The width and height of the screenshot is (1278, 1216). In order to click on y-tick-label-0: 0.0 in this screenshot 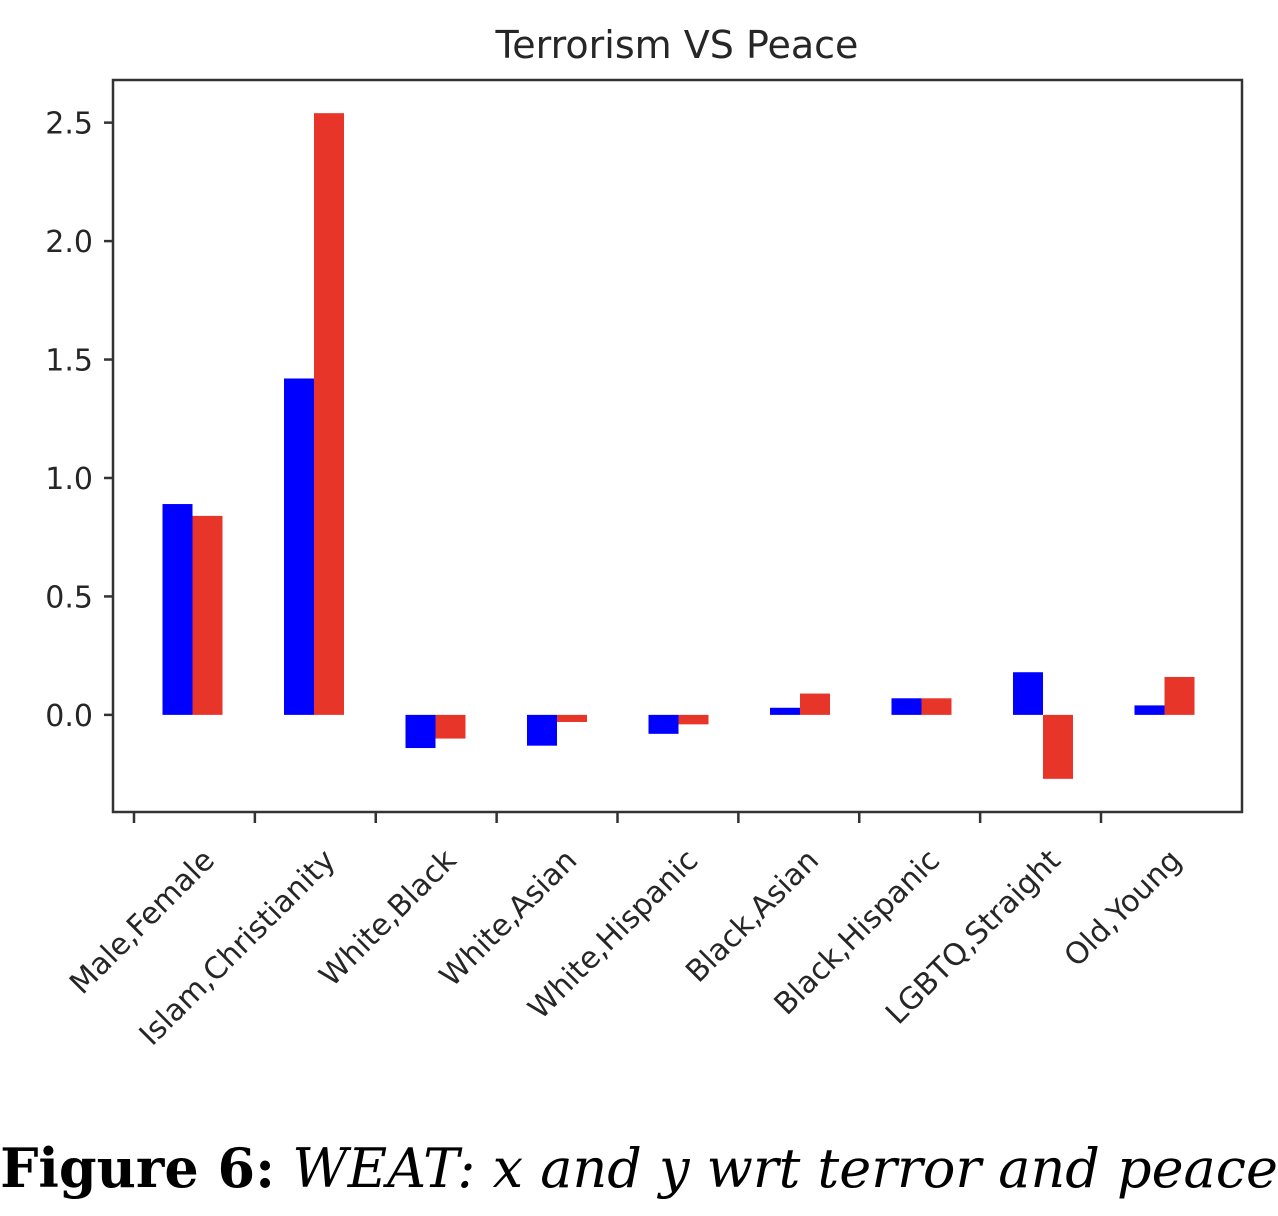, I will do `click(69, 716)`.